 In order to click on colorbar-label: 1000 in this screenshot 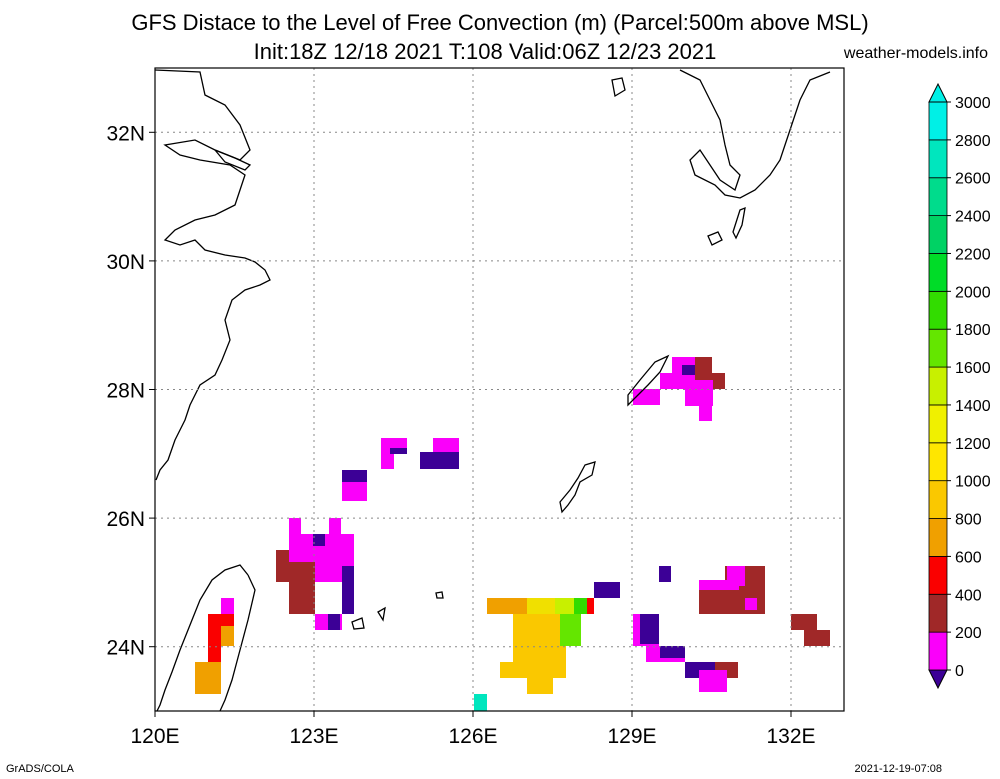, I will do `click(973, 482)`.